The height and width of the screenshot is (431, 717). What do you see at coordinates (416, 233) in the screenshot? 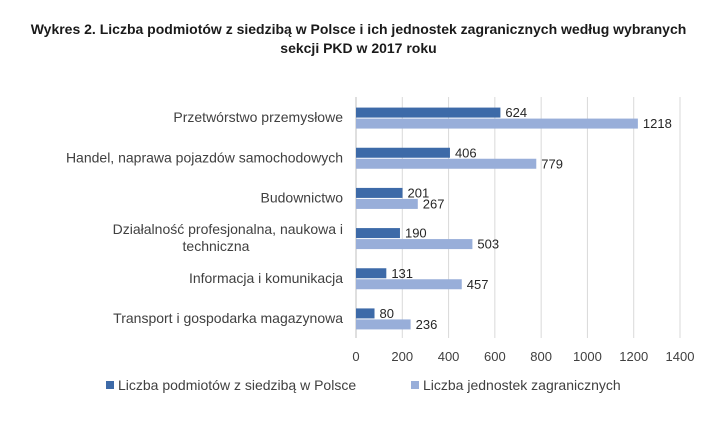
I see `data-label: 190` at bounding box center [416, 233].